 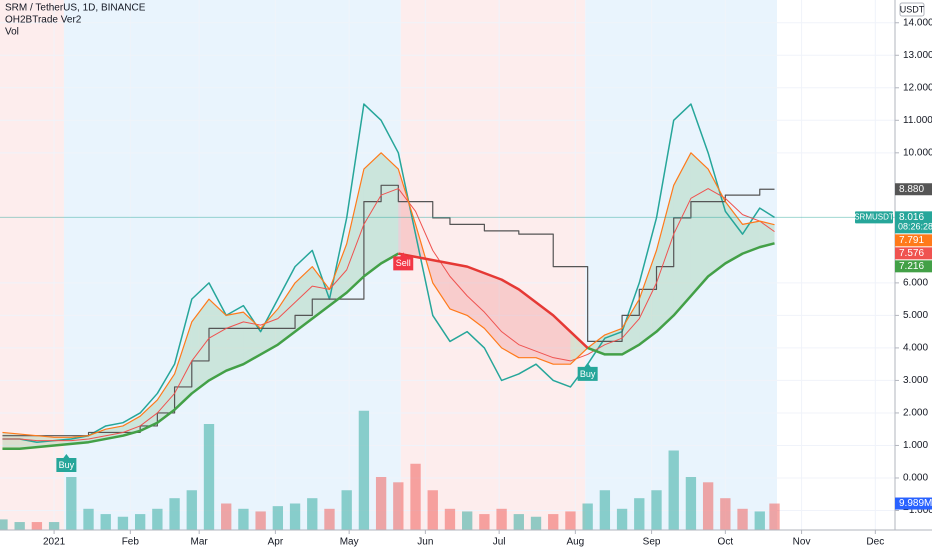 I want to click on value-label: 8.016, so click(x=911, y=217).